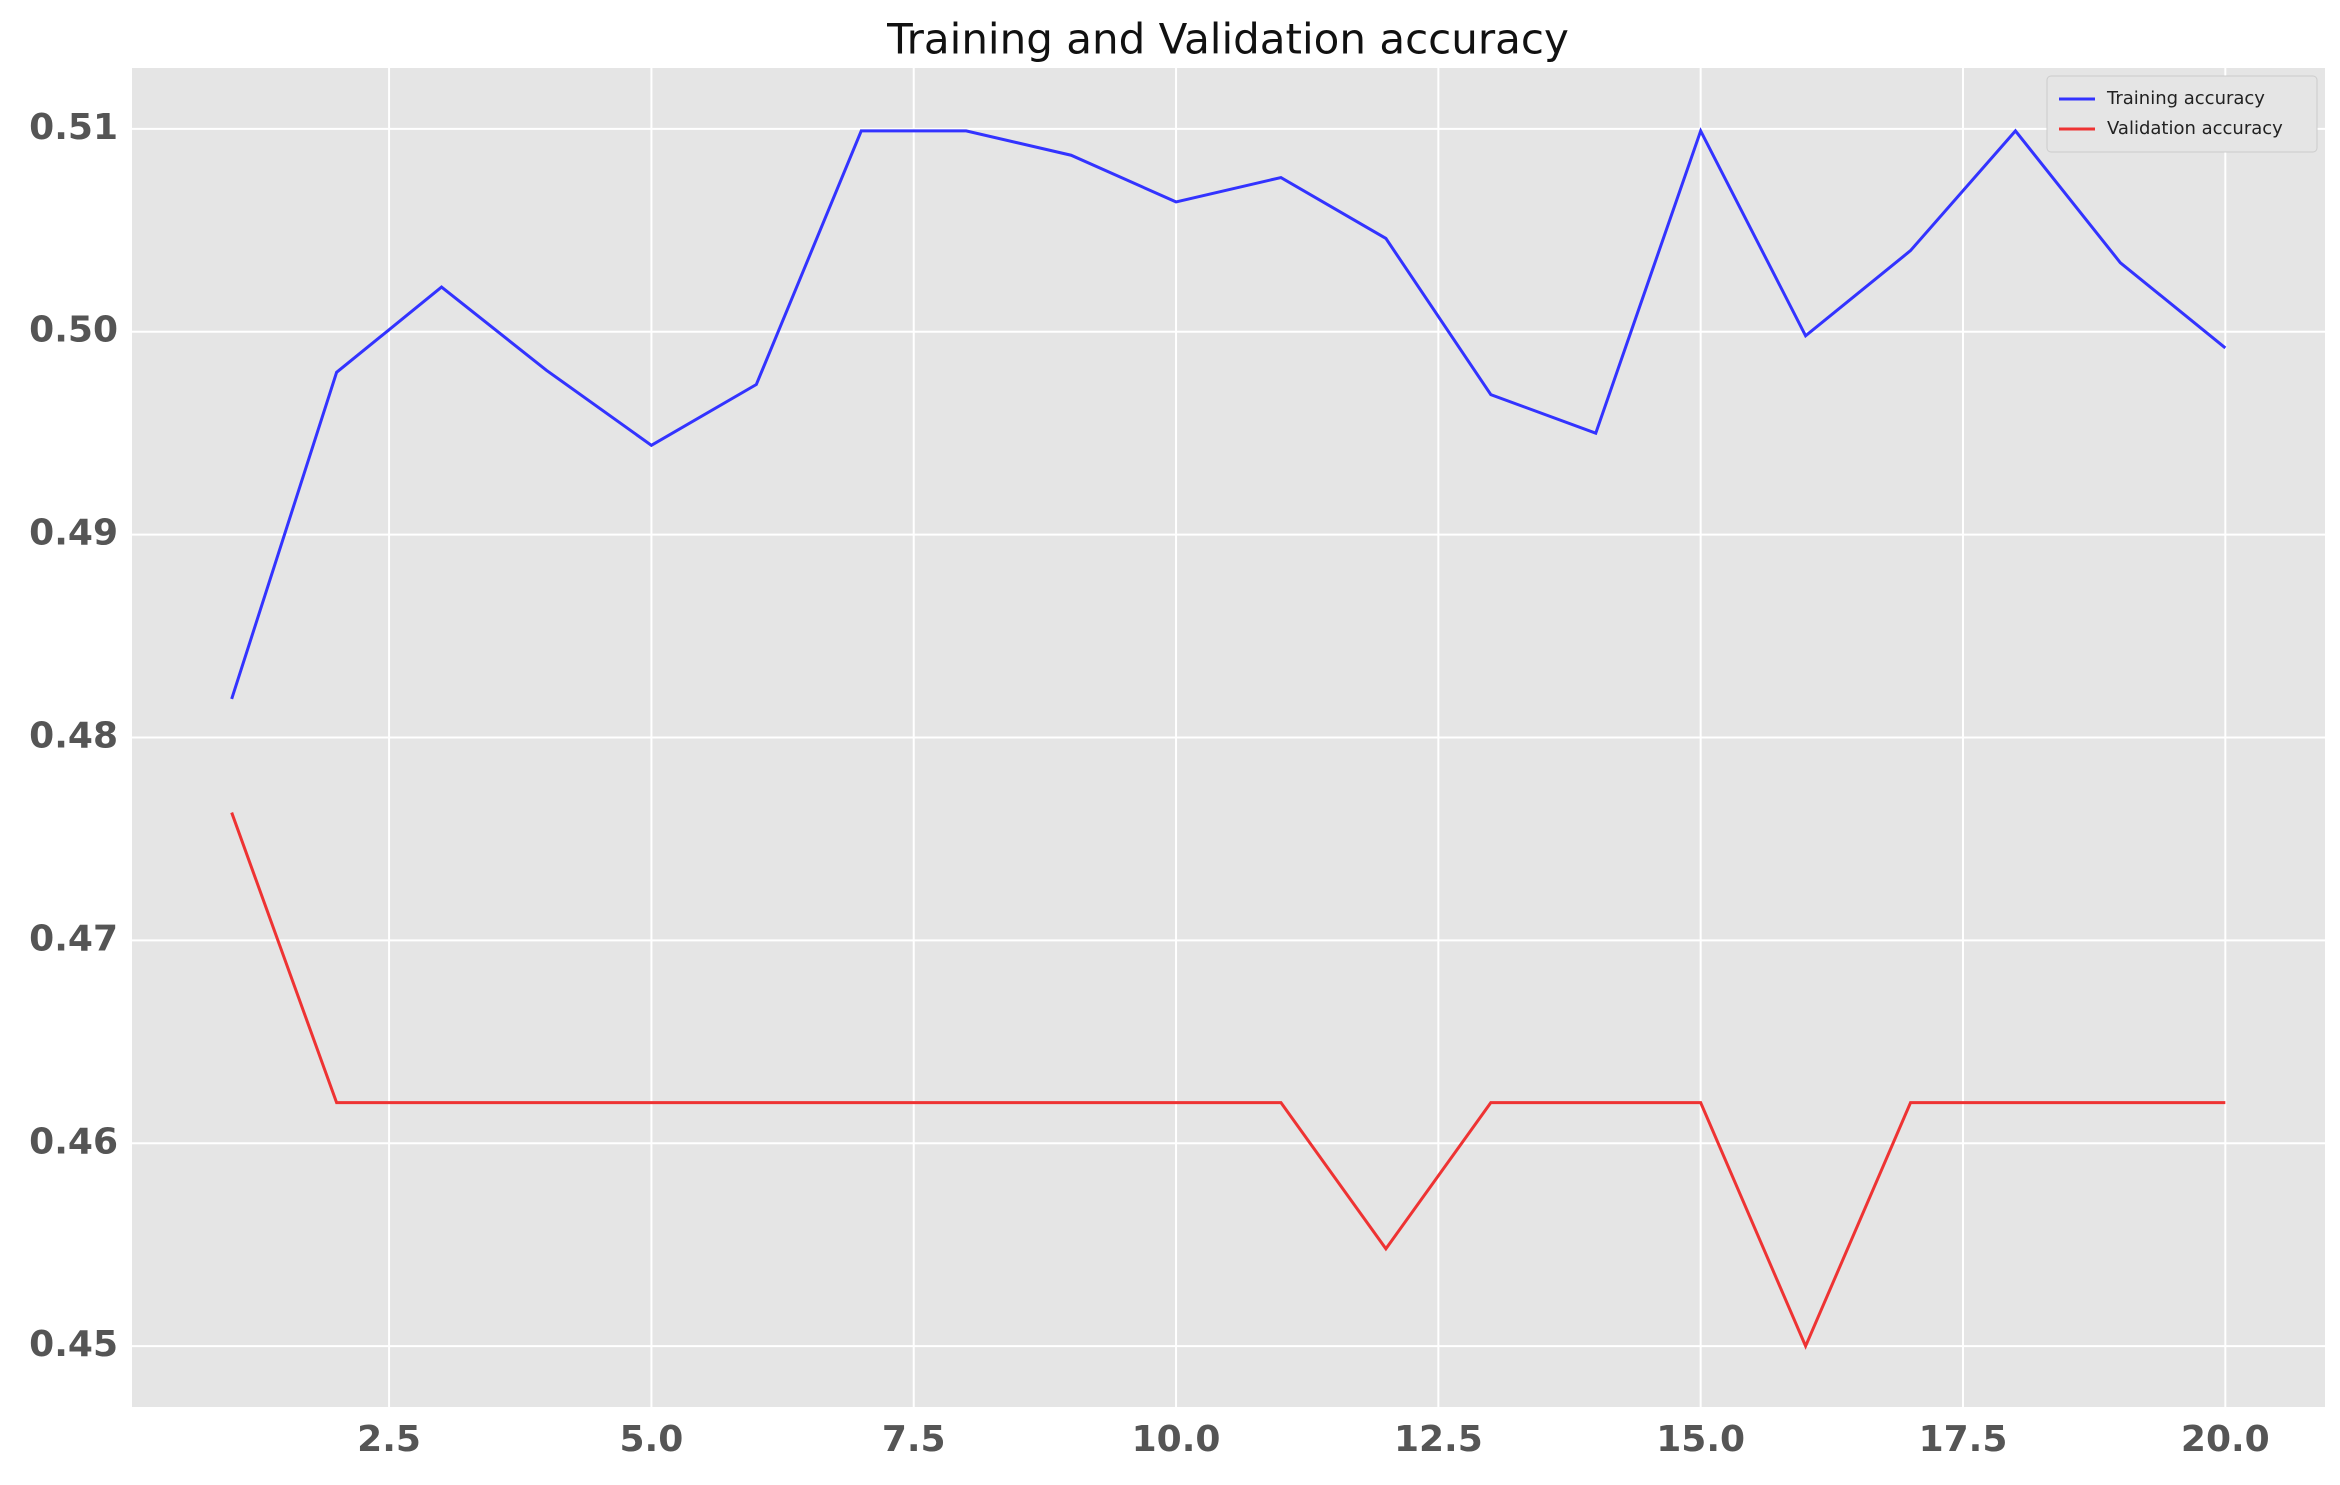  What do you see at coordinates (652, 1439) in the screenshot?
I see `x-tick-label: 5.0` at bounding box center [652, 1439].